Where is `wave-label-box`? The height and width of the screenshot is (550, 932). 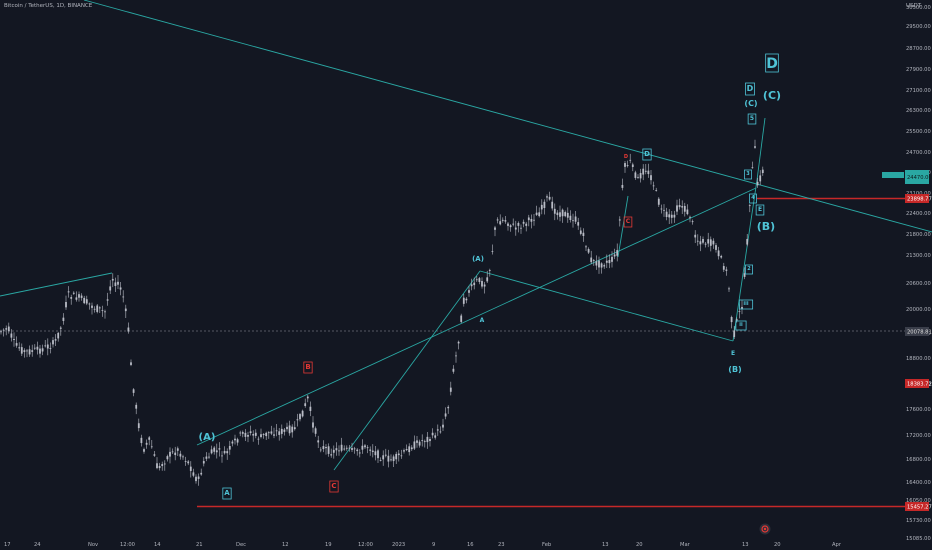 wave-label-box is located at coordinates (760, 210).